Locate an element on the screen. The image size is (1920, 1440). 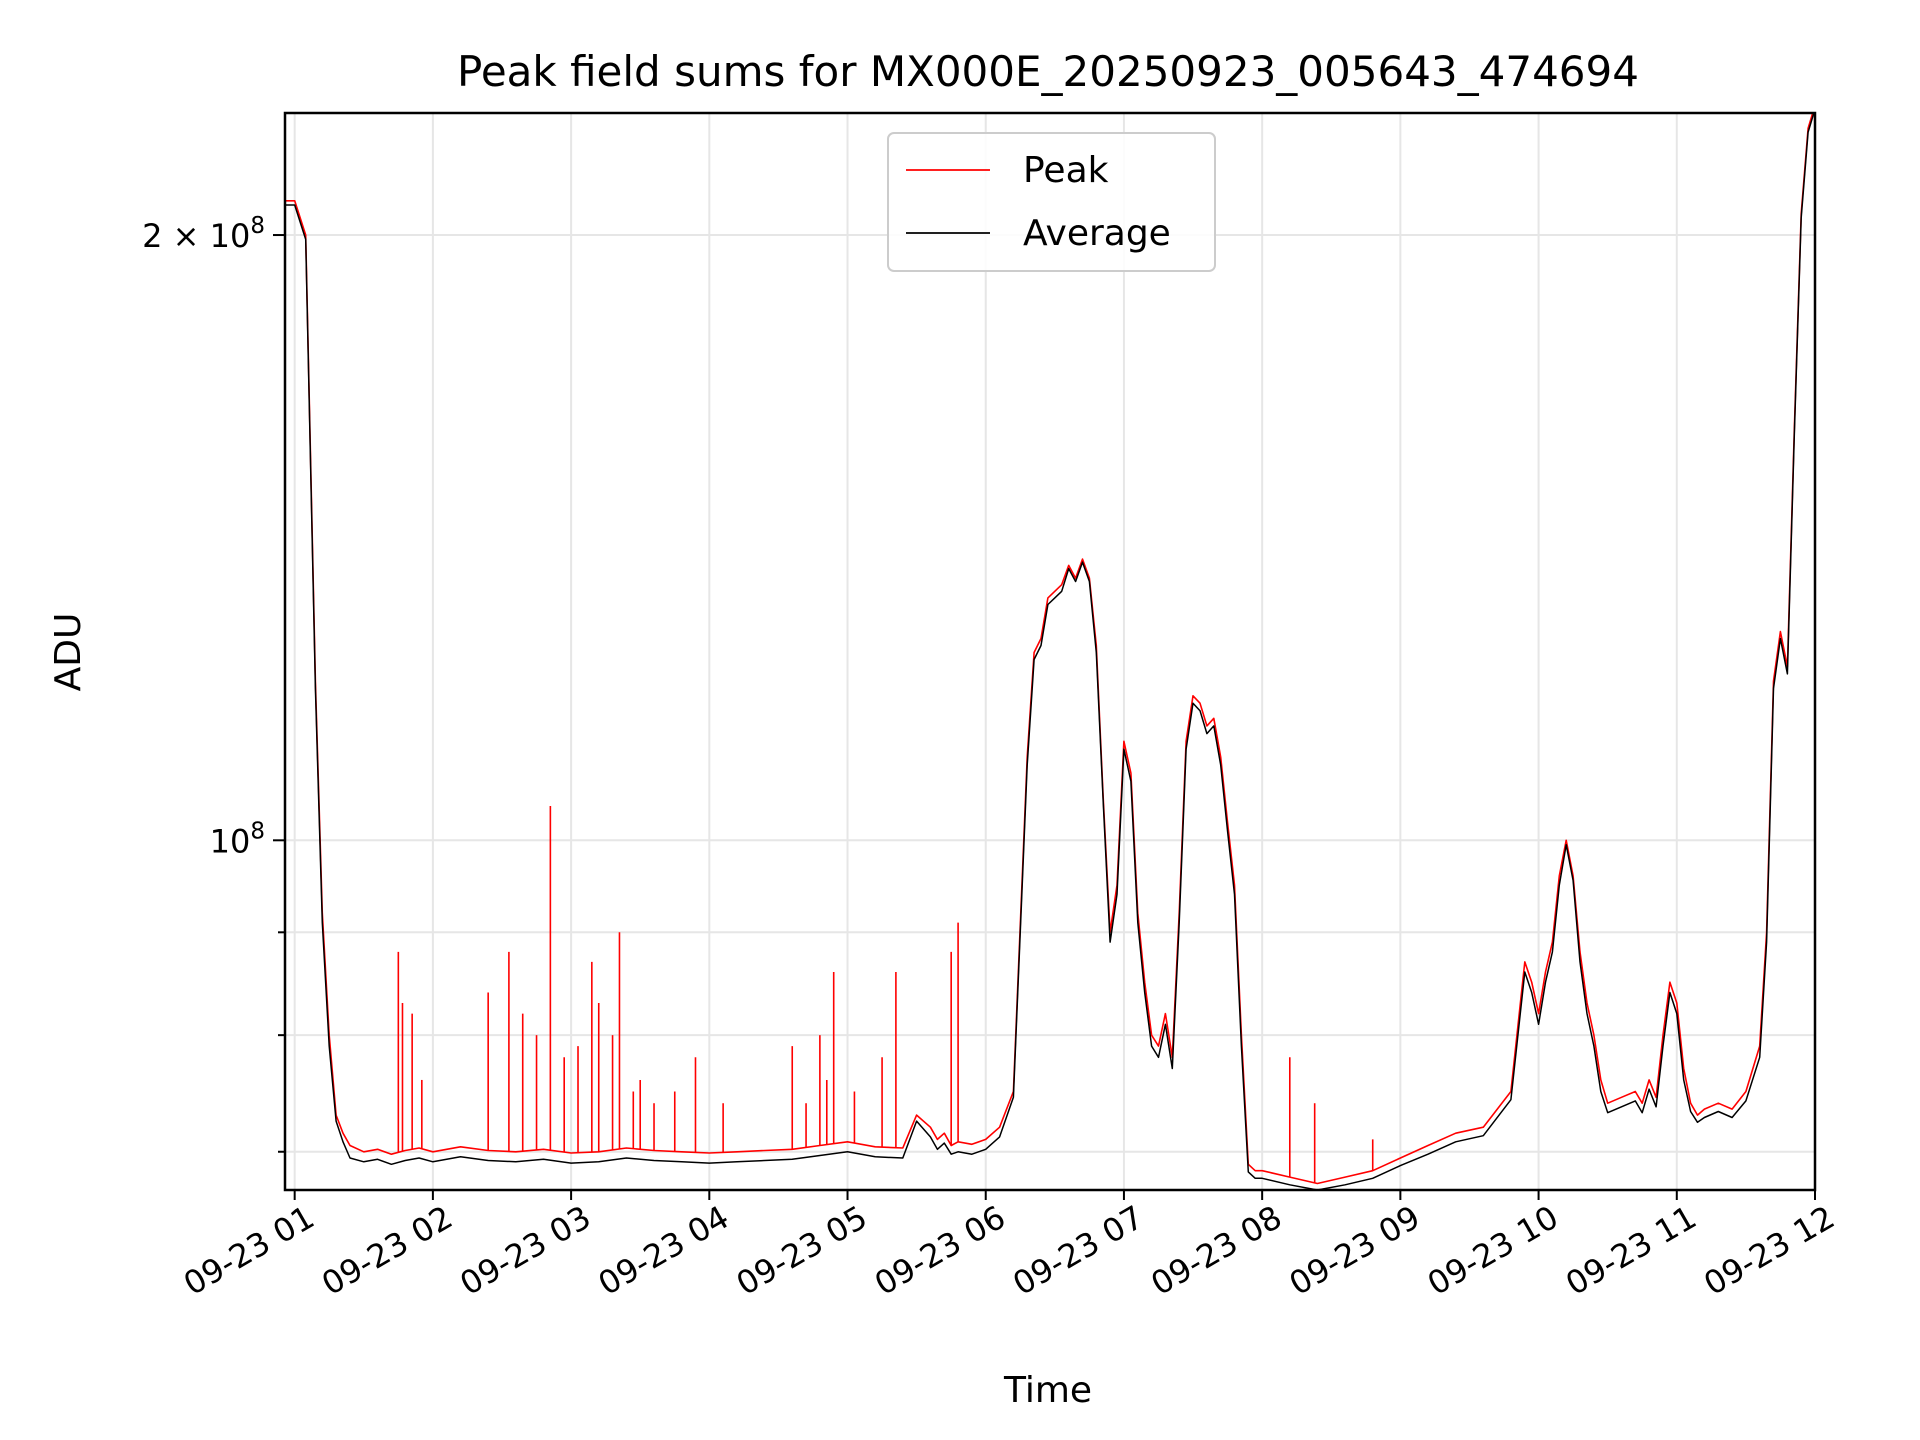
y-axis: 108 2 × 108 is located at coordinates (213, 683).